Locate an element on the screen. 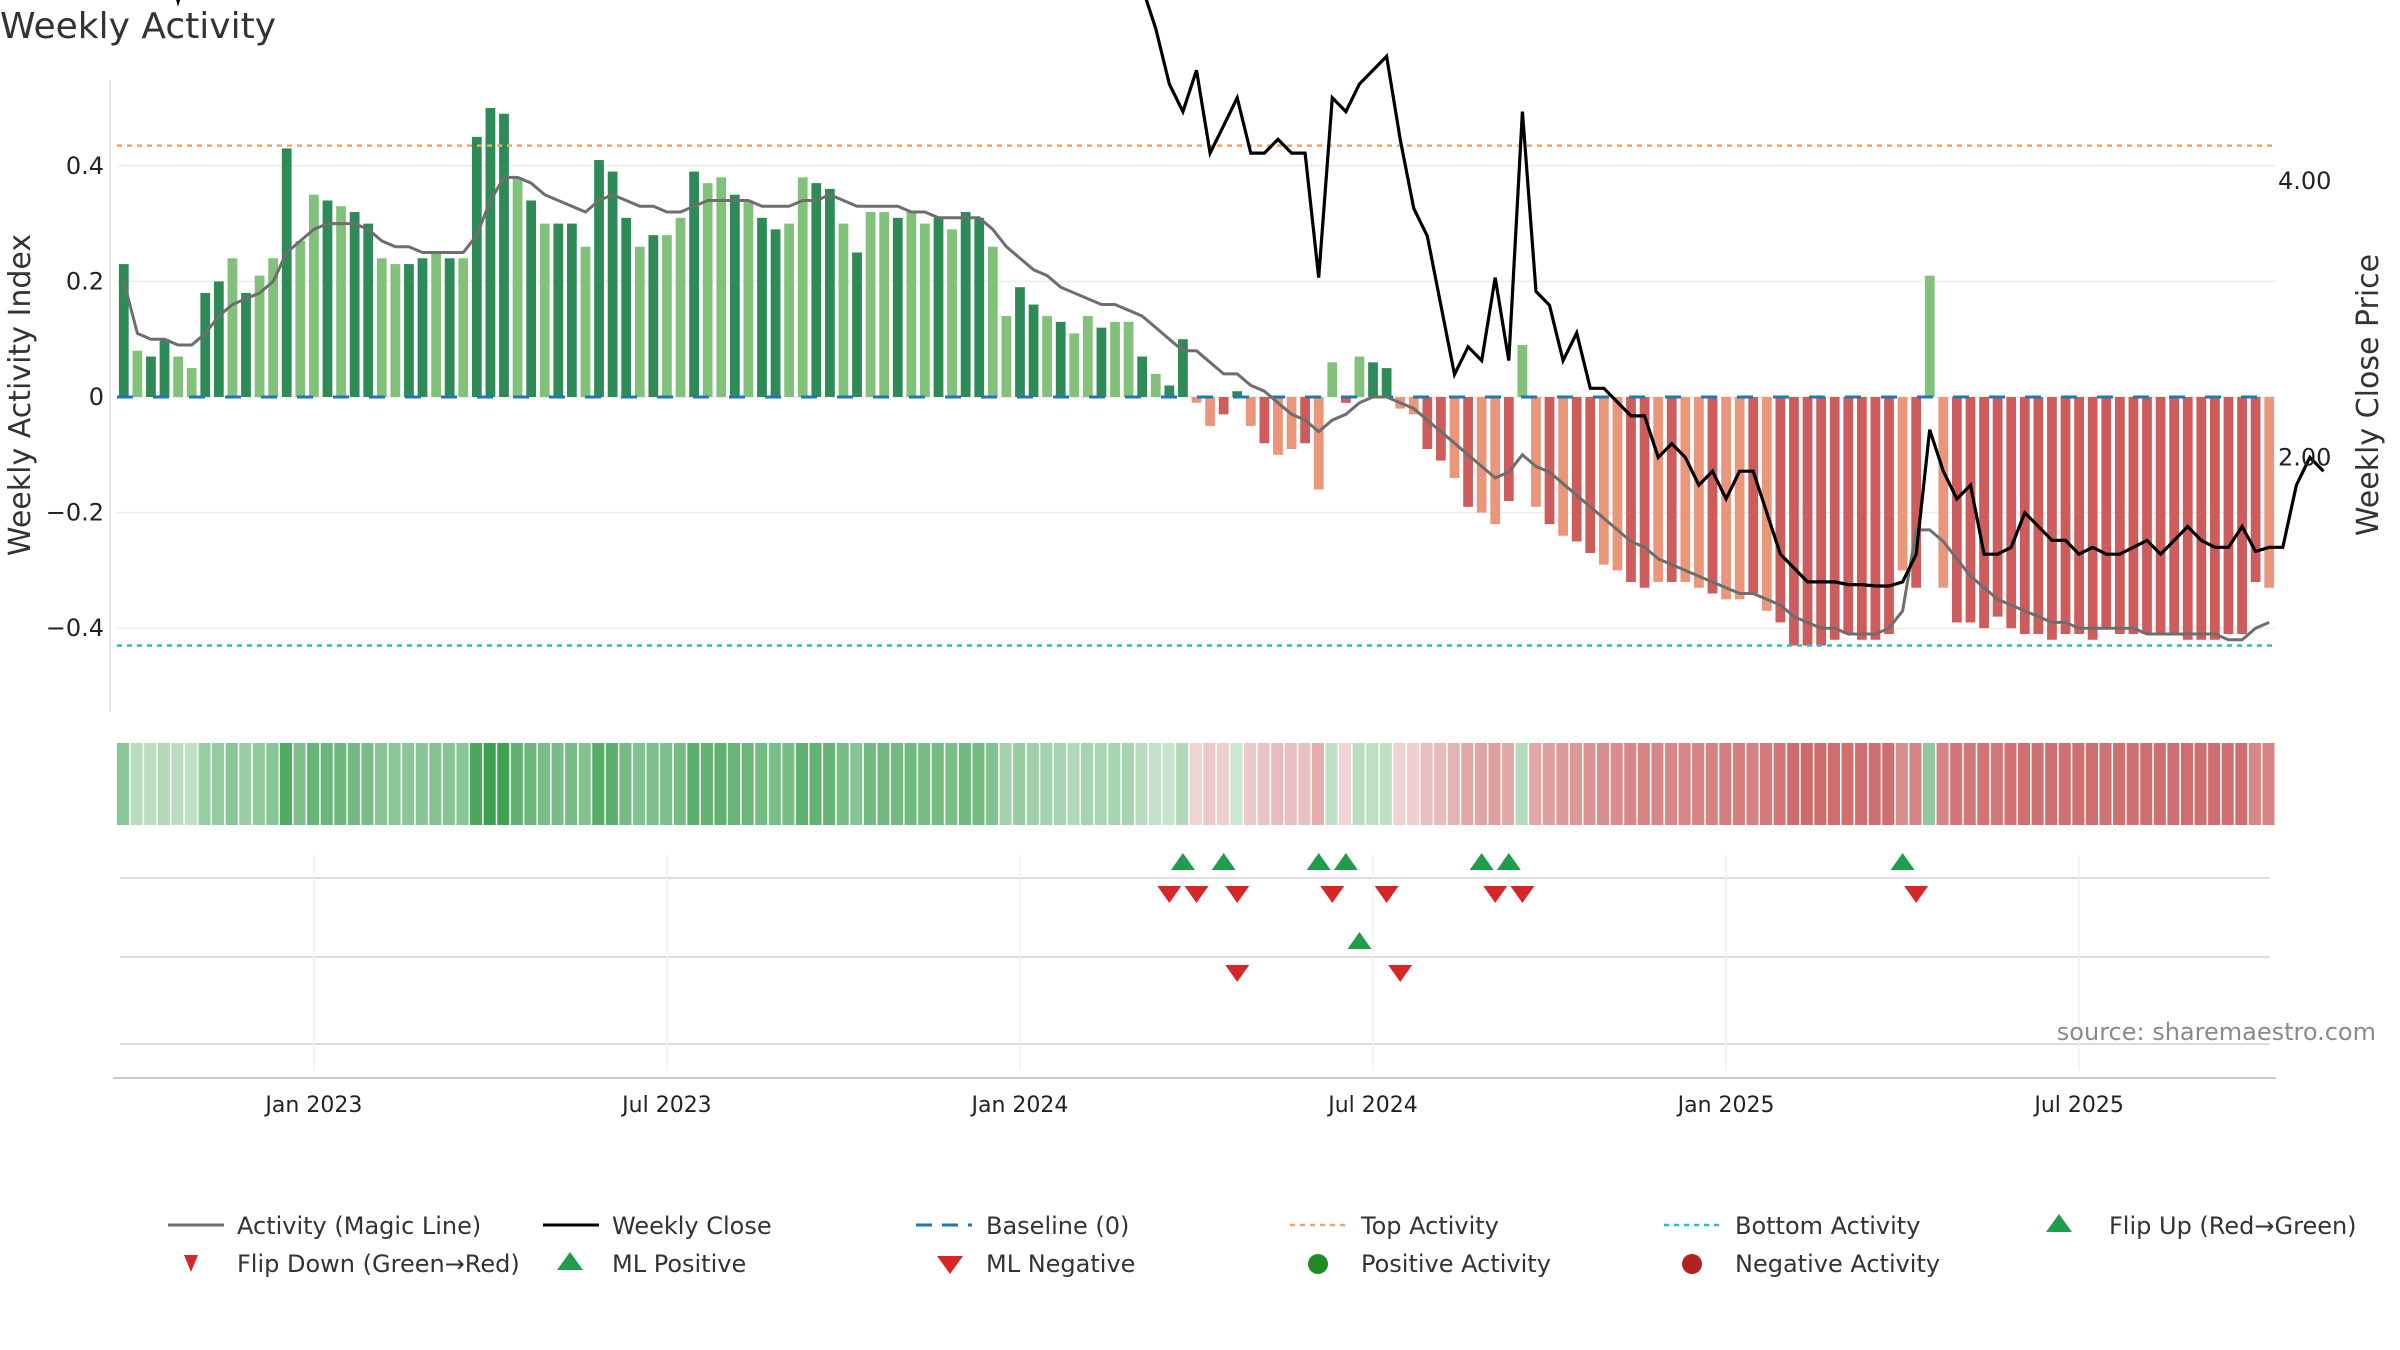 The height and width of the screenshot is (1350, 2400). ml-negative-marker is located at coordinates (1400, 973).